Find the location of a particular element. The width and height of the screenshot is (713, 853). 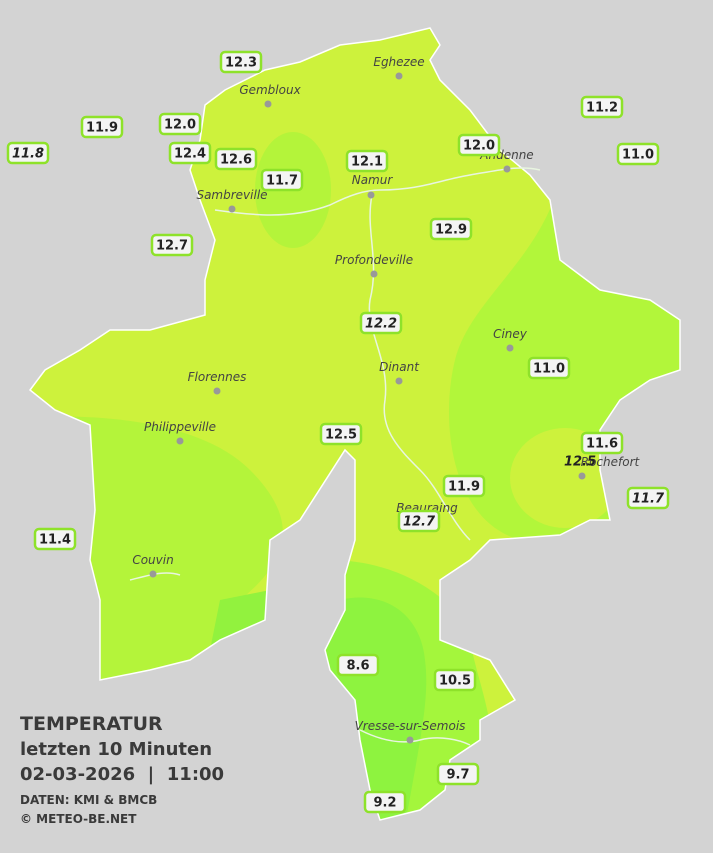

station: 12.6 is located at coordinates (236, 159).